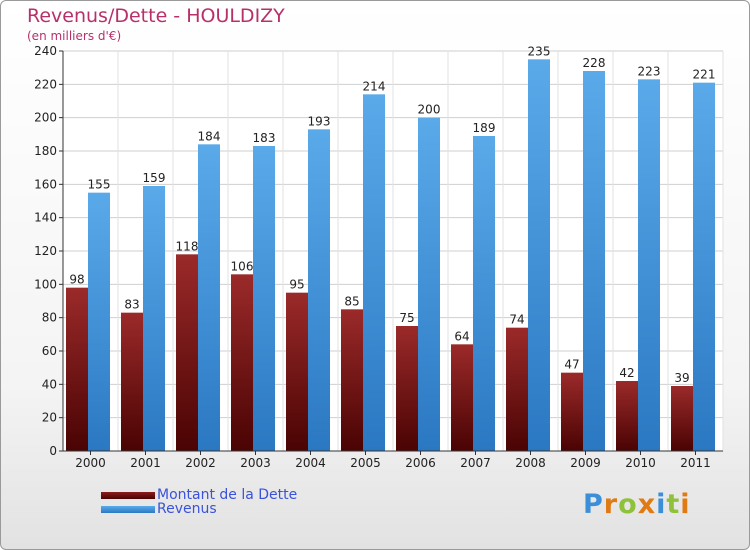 The width and height of the screenshot is (750, 550). What do you see at coordinates (296, 285) in the screenshot?
I see `data-label-dette: 95` at bounding box center [296, 285].